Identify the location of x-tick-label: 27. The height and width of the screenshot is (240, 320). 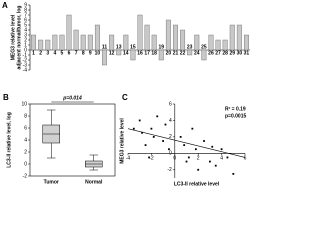
(218, 53).